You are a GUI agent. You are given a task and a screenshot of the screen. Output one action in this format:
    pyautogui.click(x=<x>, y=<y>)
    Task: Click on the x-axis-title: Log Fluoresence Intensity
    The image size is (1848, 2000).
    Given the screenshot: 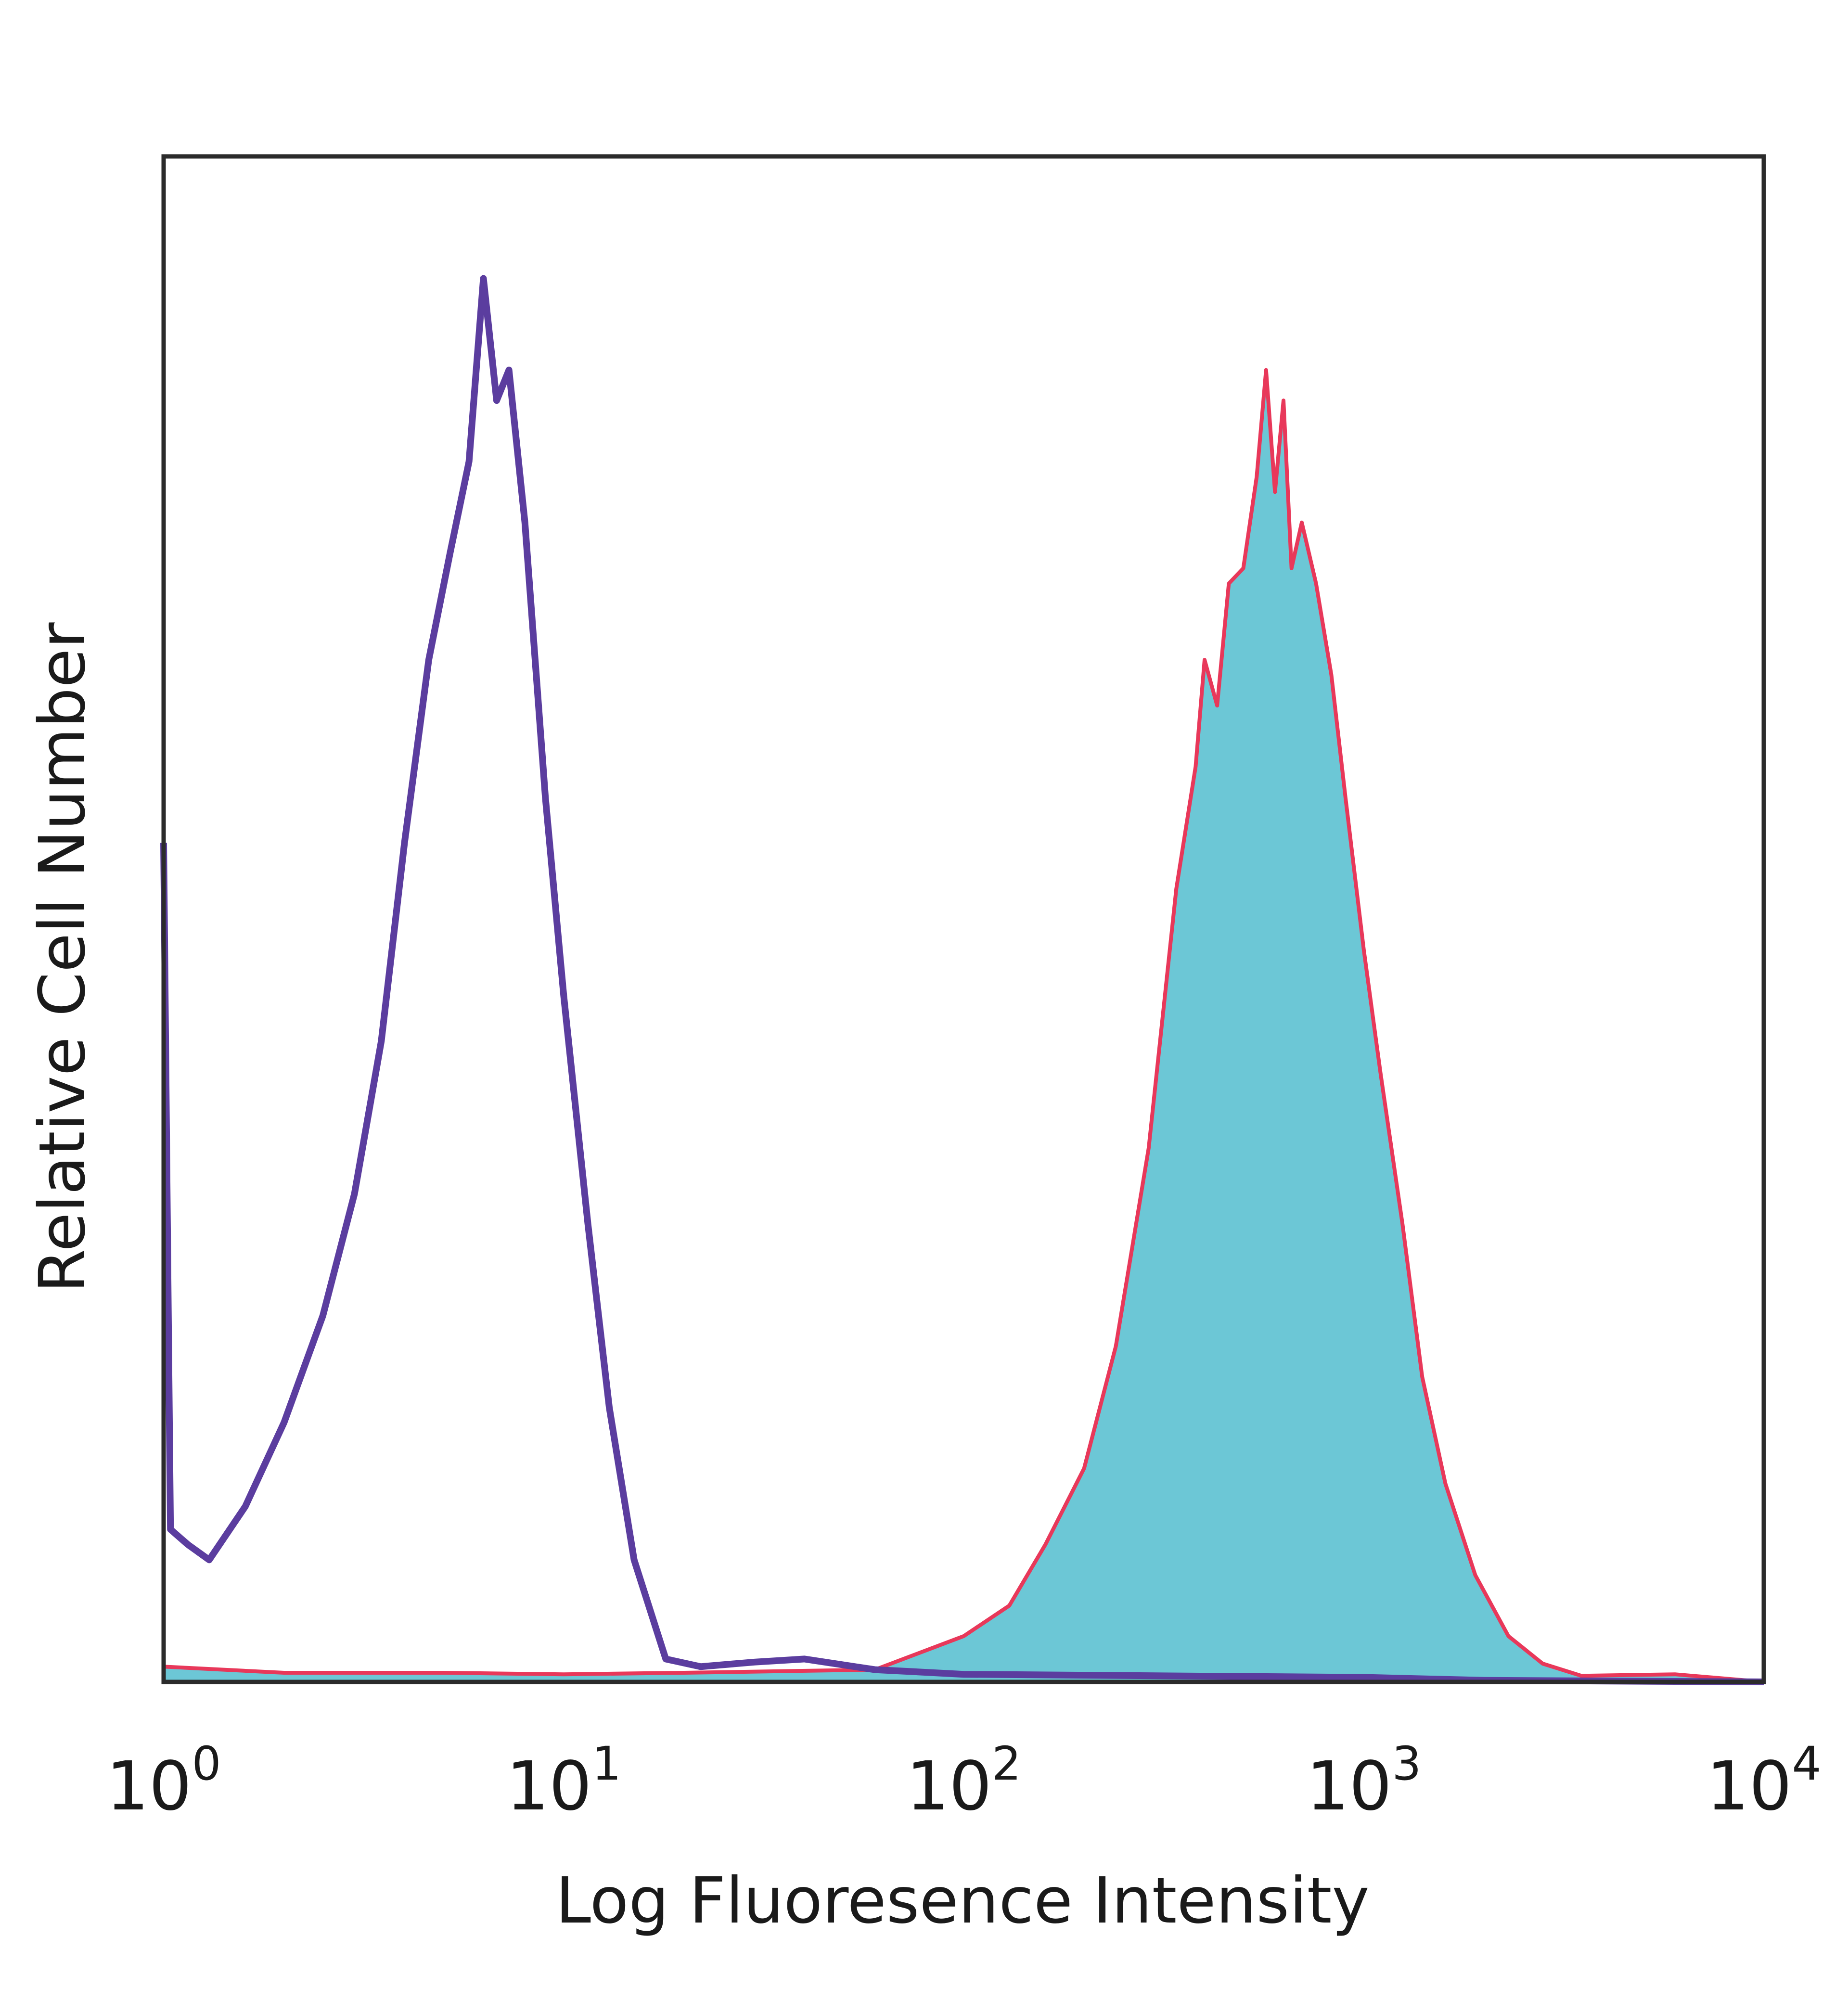 What is the action you would take?
    pyautogui.click(x=962, y=1901)
    